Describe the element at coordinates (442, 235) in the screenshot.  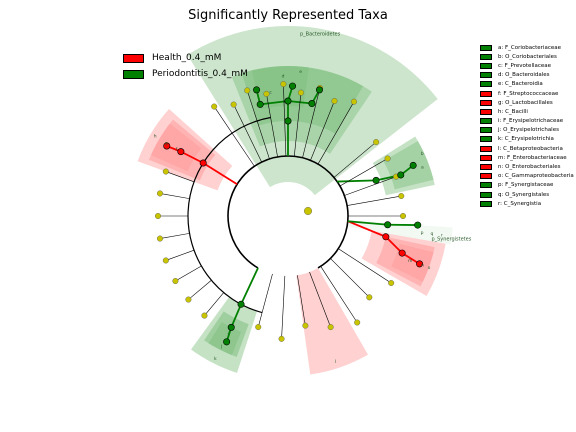
I see `clade-letter-label: r` at that location.